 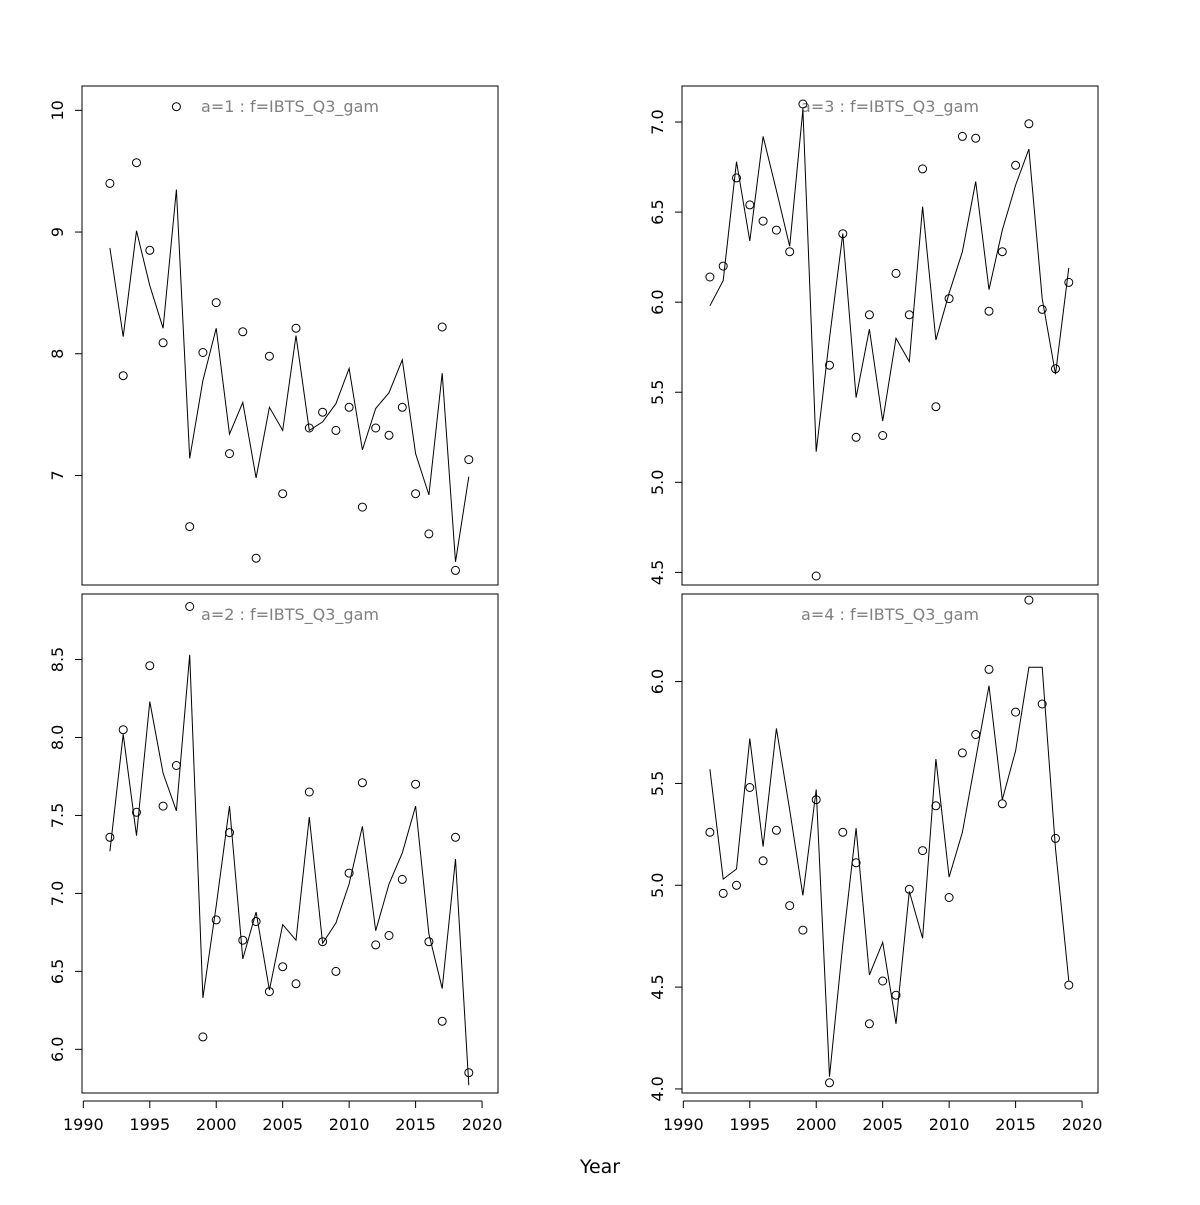 I want to click on panel-title: a=3 : f=IBTS_Q3_gam, so click(x=890, y=107).